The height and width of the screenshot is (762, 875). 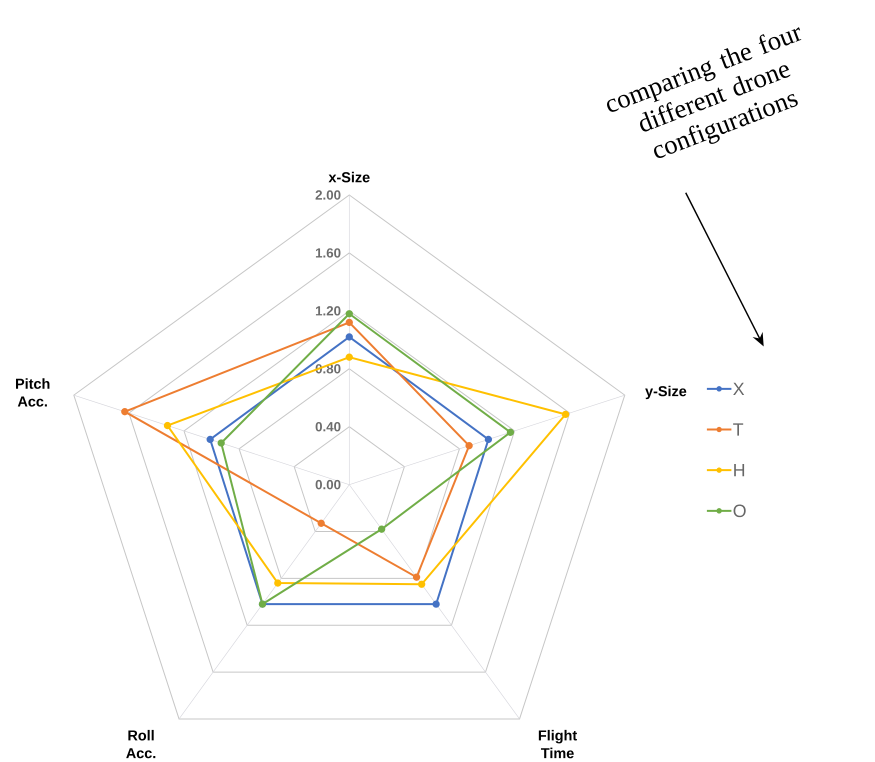 I want to click on spoke-label: y-Size, so click(x=665, y=393).